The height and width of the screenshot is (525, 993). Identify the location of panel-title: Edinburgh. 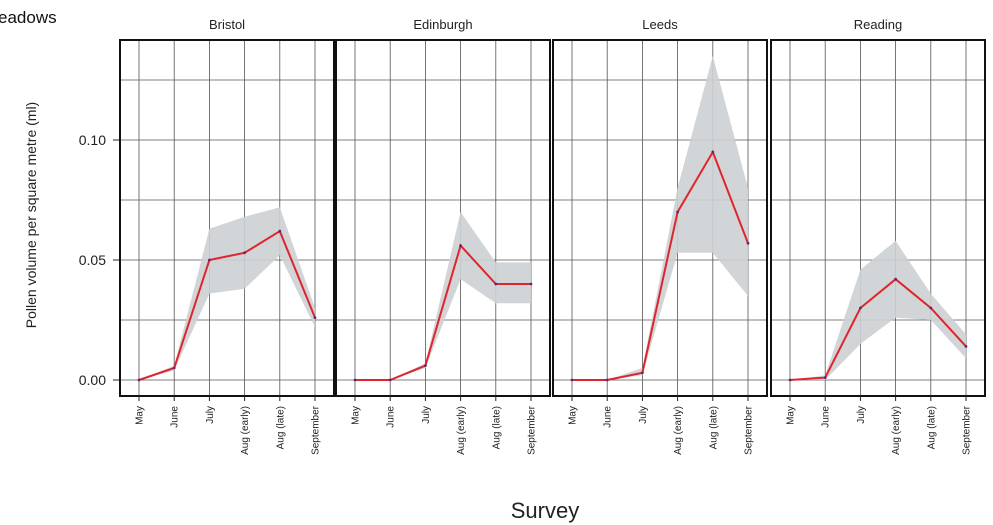
(442, 24).